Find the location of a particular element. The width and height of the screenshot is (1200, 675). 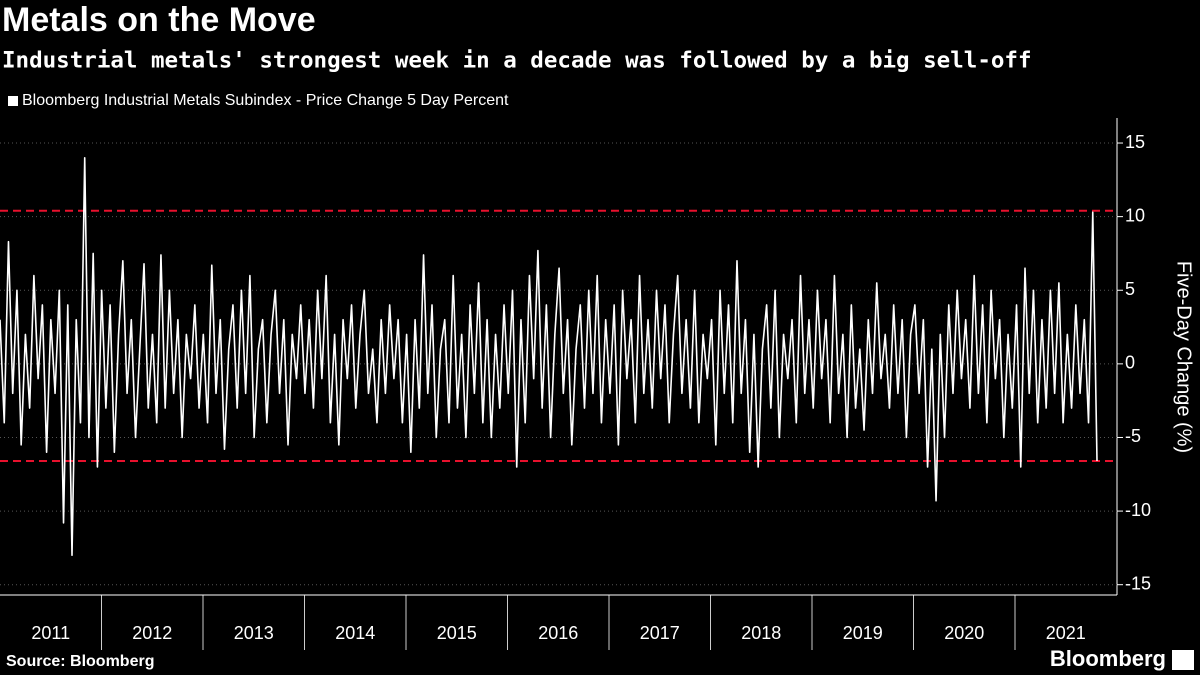

y-tick-label: 10 is located at coordinates (1135, 215).